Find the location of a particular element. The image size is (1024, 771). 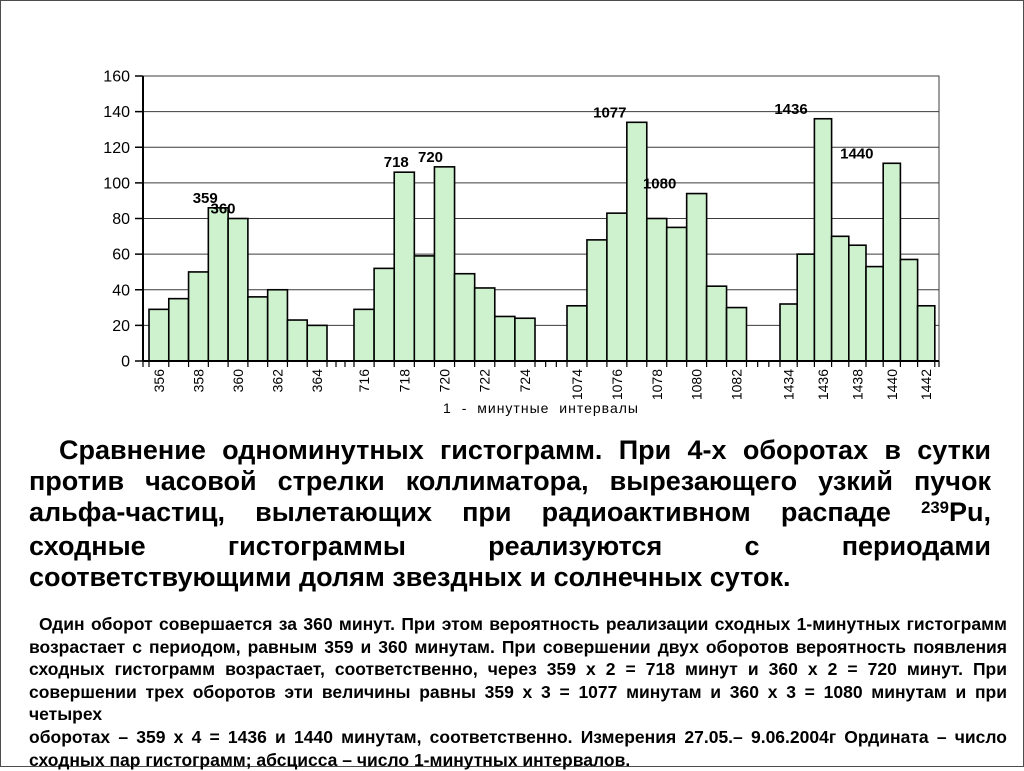

x-tick-label: 1082 is located at coordinates (737, 384).